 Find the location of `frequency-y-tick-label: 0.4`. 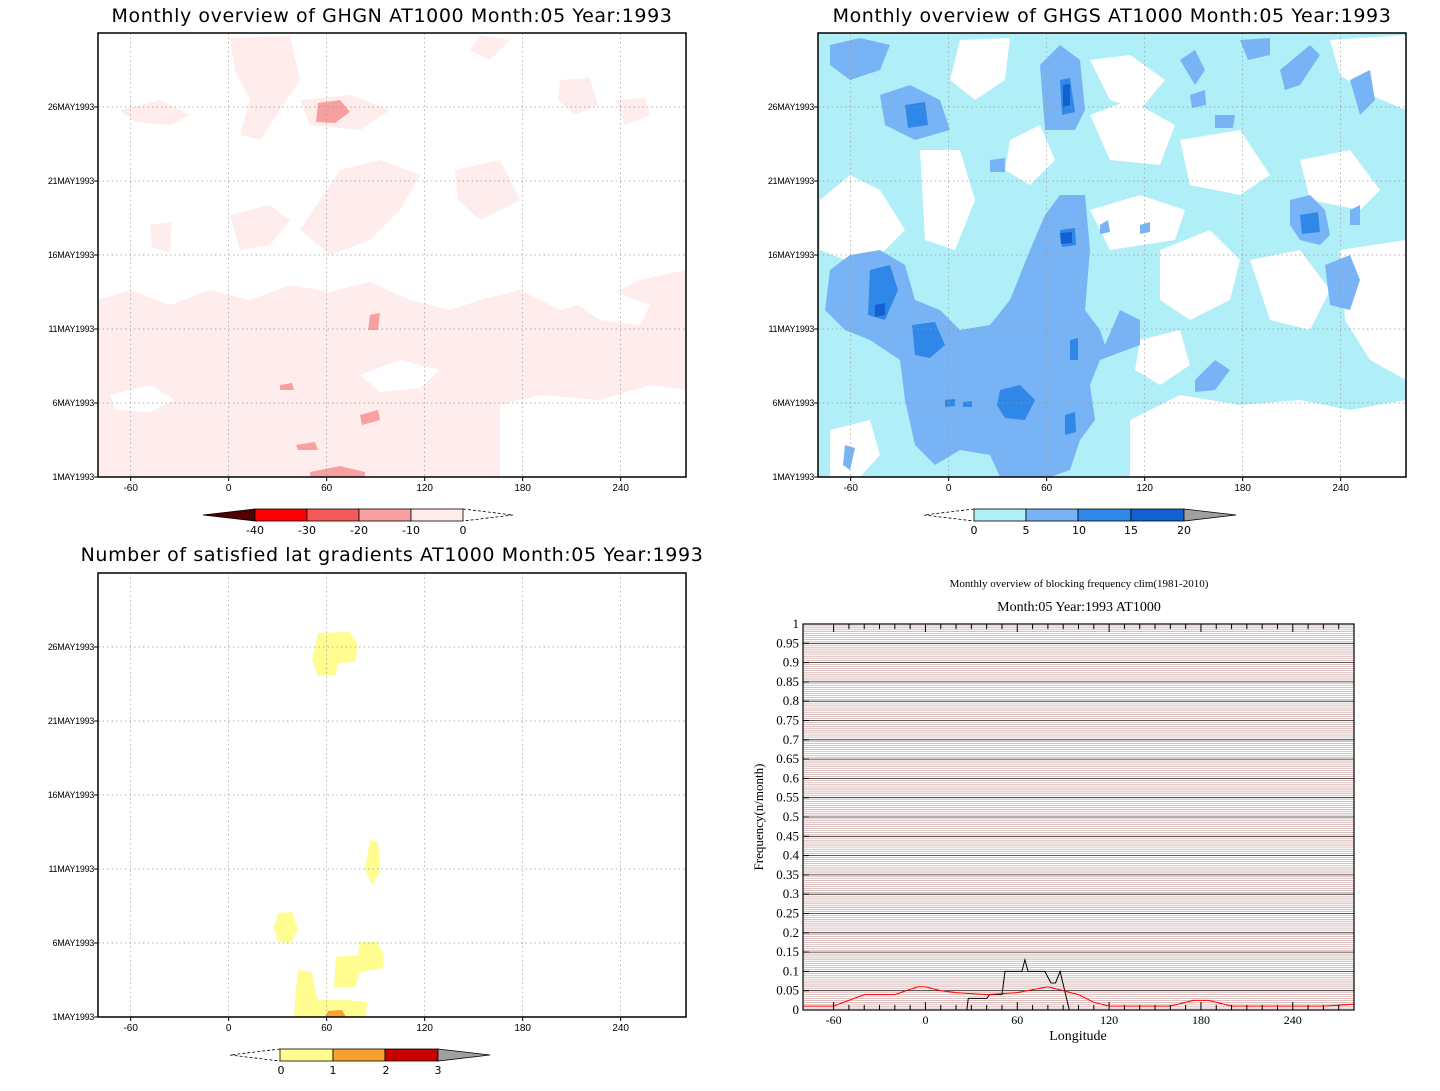

frequency-y-tick-label: 0.4 is located at coordinates (791, 855).